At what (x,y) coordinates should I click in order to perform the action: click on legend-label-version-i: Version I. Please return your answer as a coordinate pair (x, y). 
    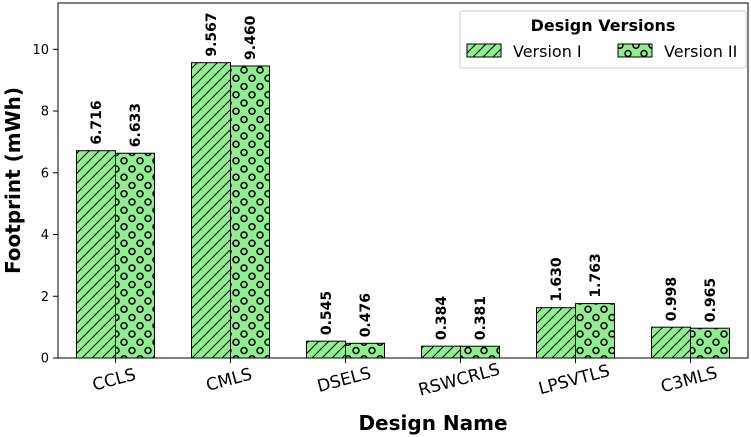
    Looking at the image, I should click on (547, 51).